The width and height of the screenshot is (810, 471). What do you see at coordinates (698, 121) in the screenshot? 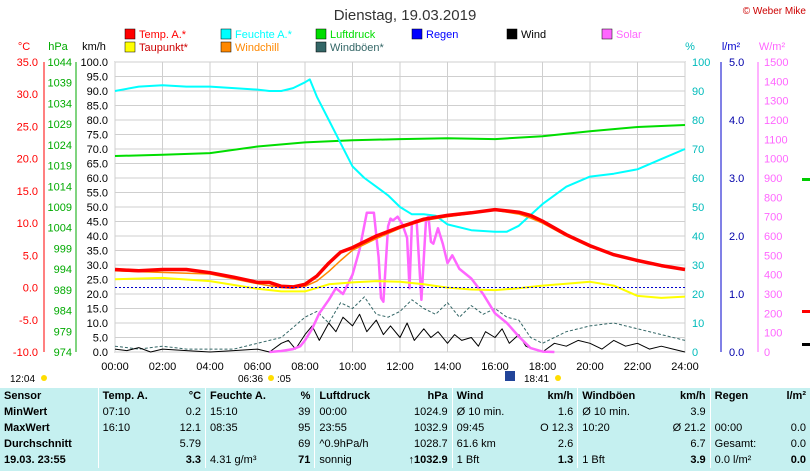
I see `humidity-tick-label: 80` at bounding box center [698, 121].